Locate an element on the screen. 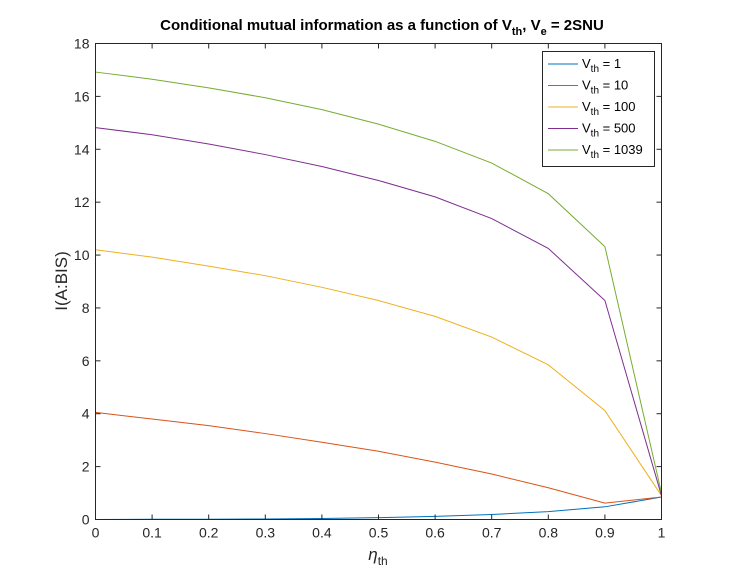 The width and height of the screenshot is (732, 584). x-axis-label: ηth is located at coordinates (377, 556).